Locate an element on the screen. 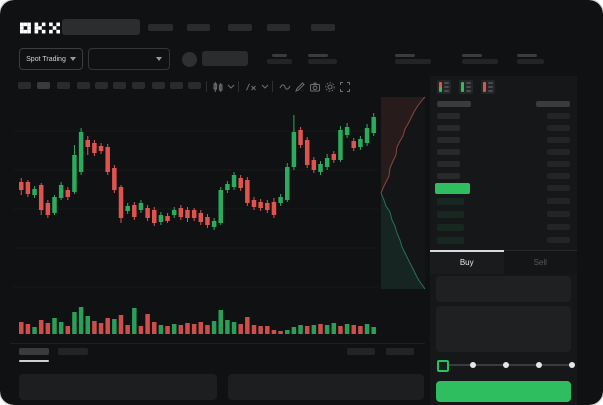 The image size is (603, 405). slider-handle is located at coordinates (443, 366).